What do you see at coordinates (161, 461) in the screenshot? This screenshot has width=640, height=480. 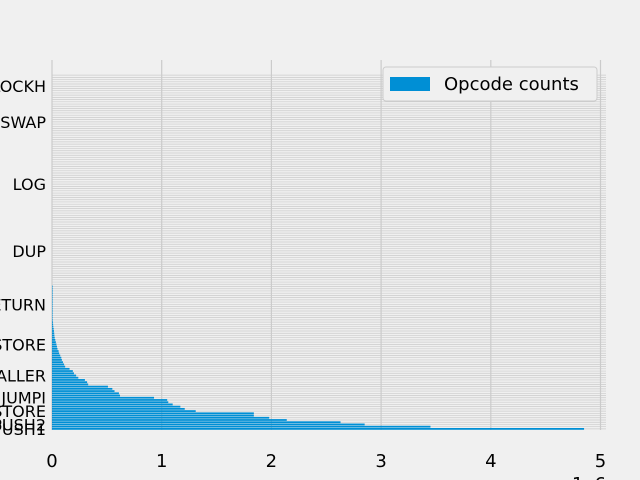 I see `x-tick-label: 1` at bounding box center [161, 461].